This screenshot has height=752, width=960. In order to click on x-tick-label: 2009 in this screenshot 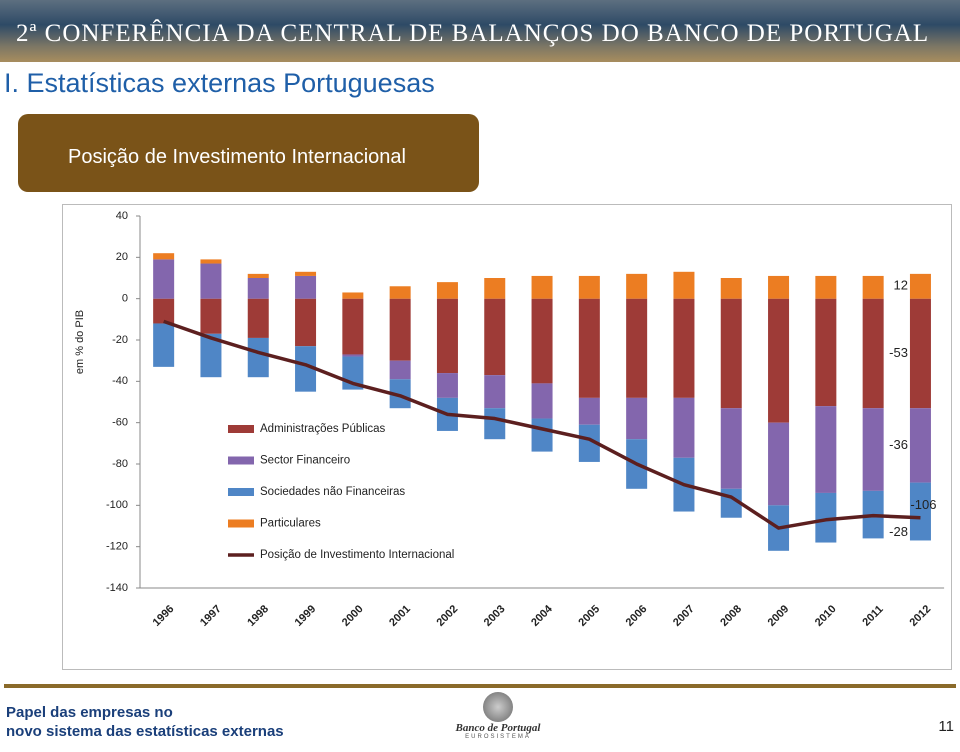, I will do `click(779, 616)`.